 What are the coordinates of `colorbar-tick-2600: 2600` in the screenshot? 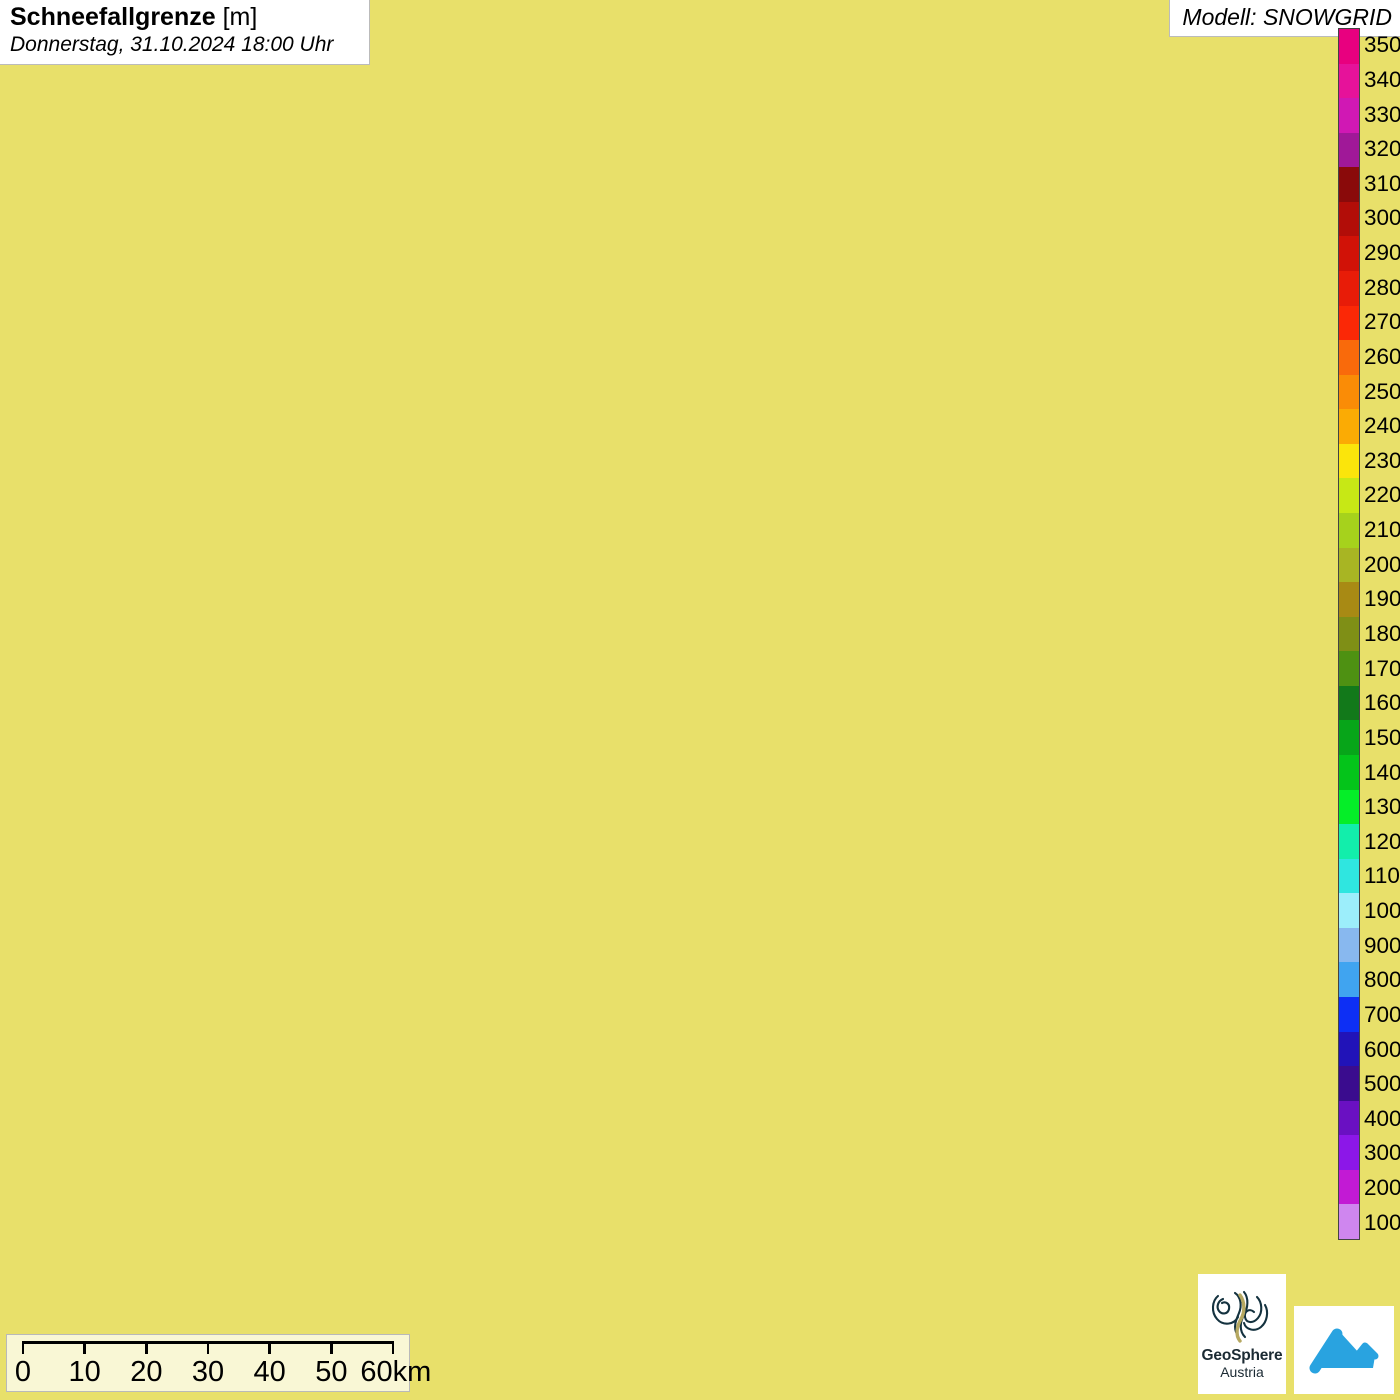 It's located at (1382, 356).